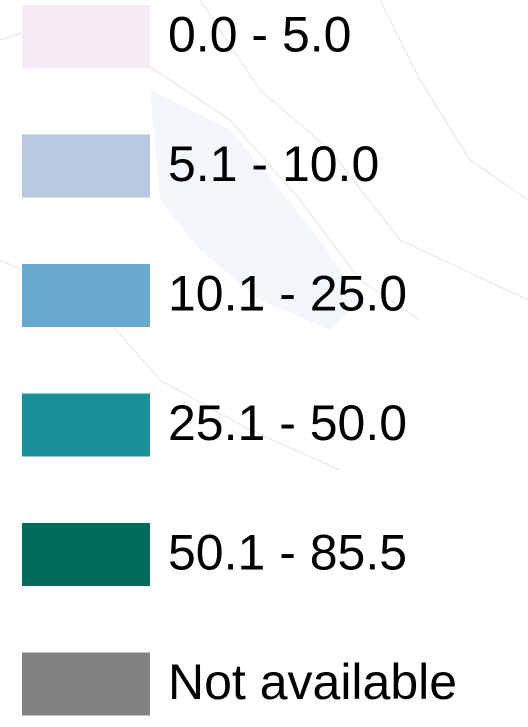  I want to click on map-border, so click(453, 100).